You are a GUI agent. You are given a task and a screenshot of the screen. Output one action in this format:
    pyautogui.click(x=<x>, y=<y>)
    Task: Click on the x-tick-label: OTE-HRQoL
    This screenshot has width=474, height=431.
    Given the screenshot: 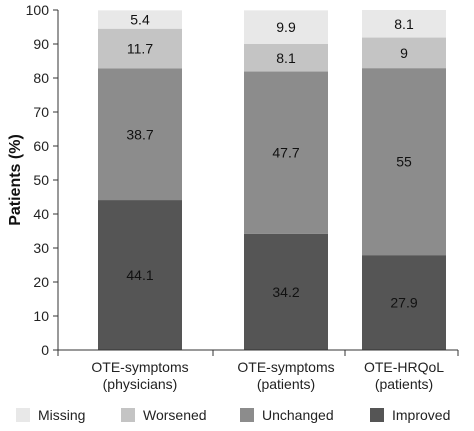 What is the action you would take?
    pyautogui.click(x=404, y=367)
    